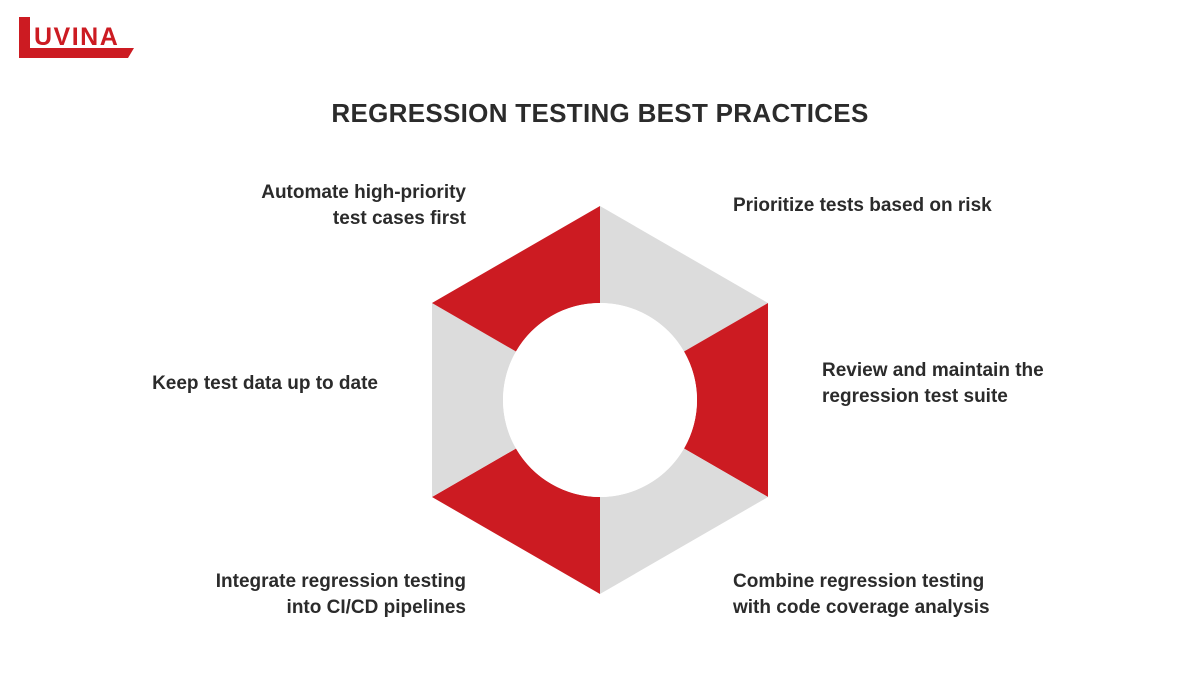  What do you see at coordinates (600, 113) in the screenshot?
I see `page-title: REGRESSION TESTING BEST PRACTICES` at bounding box center [600, 113].